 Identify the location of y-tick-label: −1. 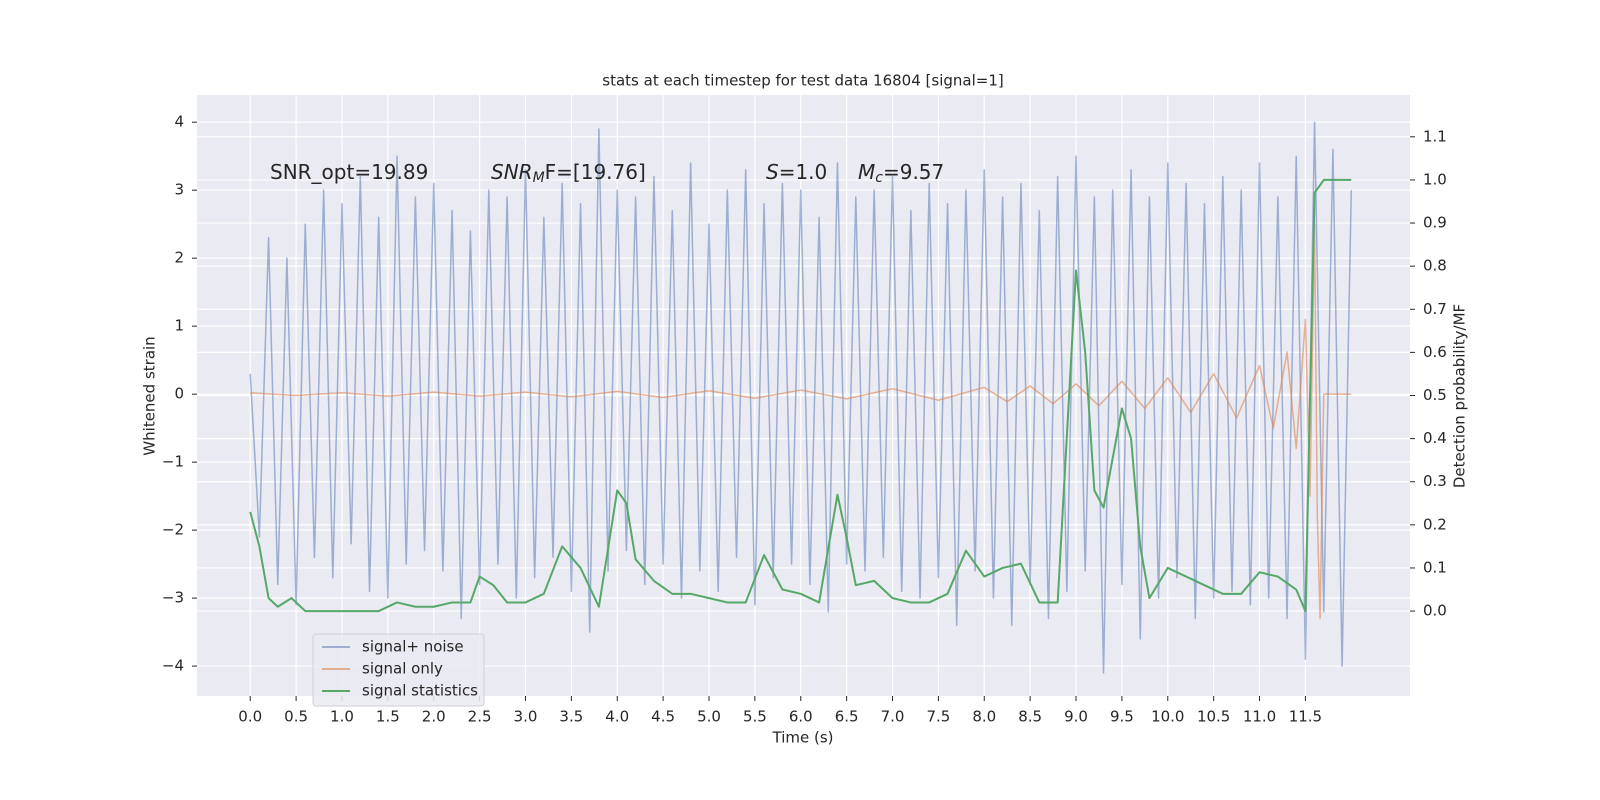
(173, 462).